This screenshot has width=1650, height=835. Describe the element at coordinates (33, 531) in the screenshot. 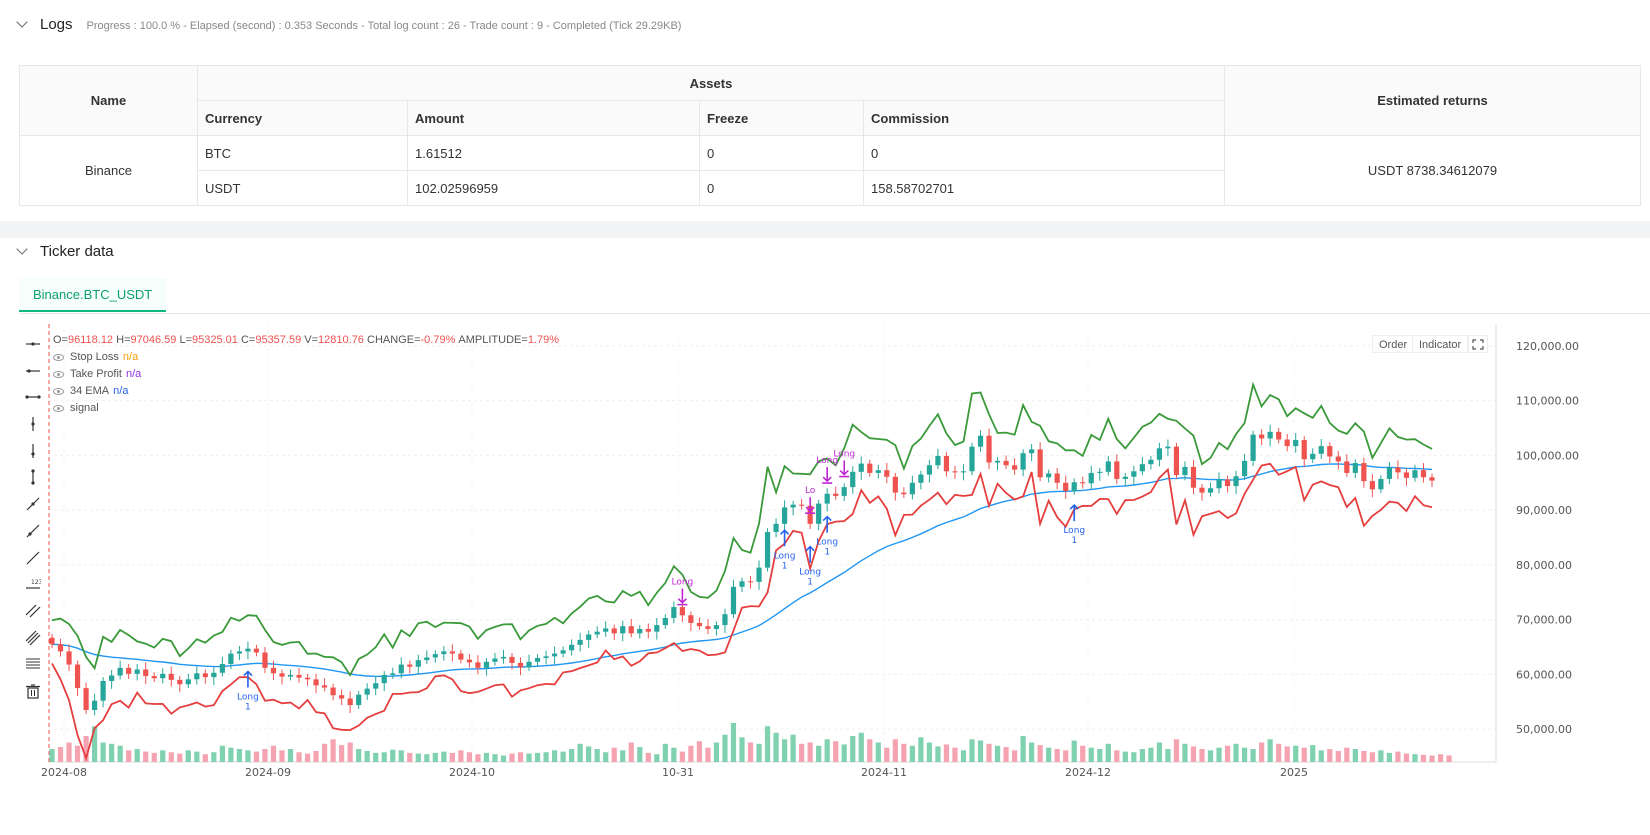

I see `ray-tool-icon` at that location.